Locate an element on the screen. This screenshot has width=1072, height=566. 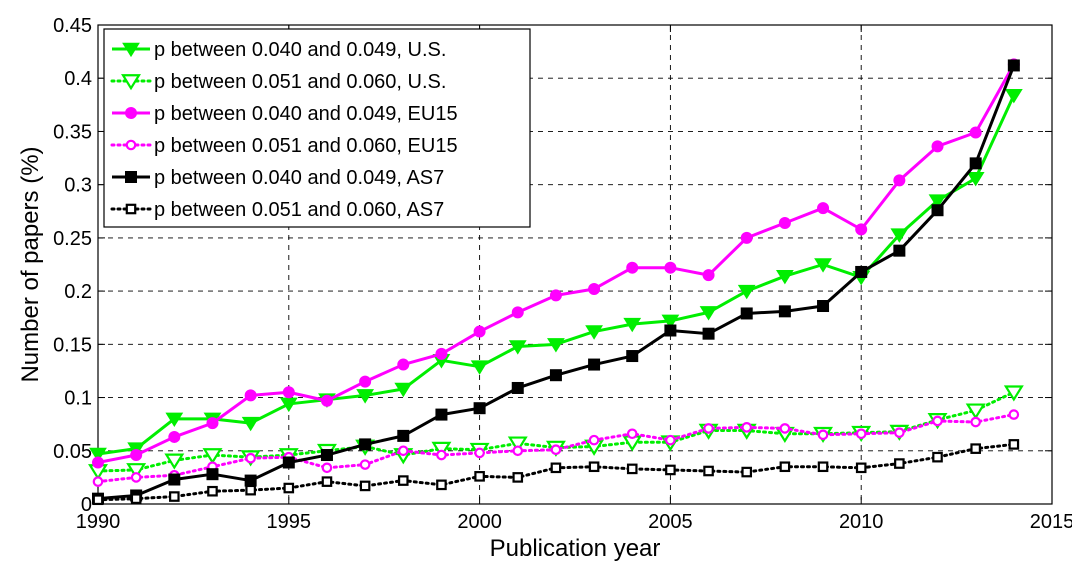
y-tick-label: 0.2 is located at coordinates (78, 292).